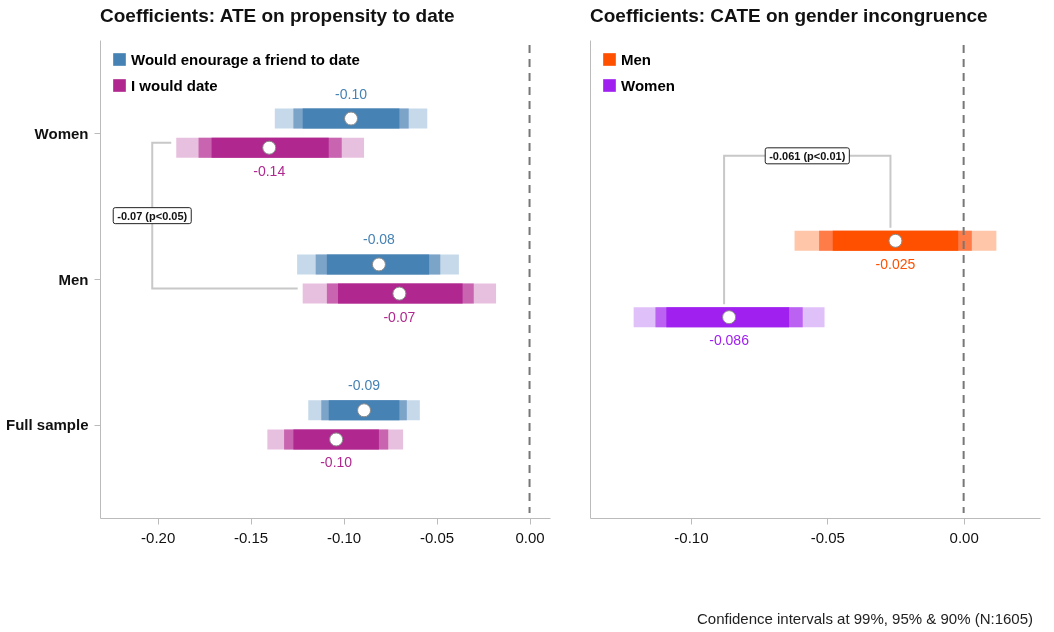 The width and height of the screenshot is (1054, 632). I want to click on text: Confidence intervals at 99%, 95% & 90% (N:1605), so click(864, 618).